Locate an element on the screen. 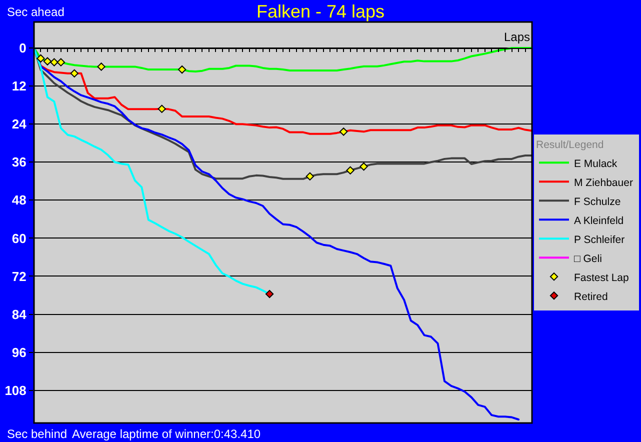  legend-label: Fastest Lap is located at coordinates (602, 278).